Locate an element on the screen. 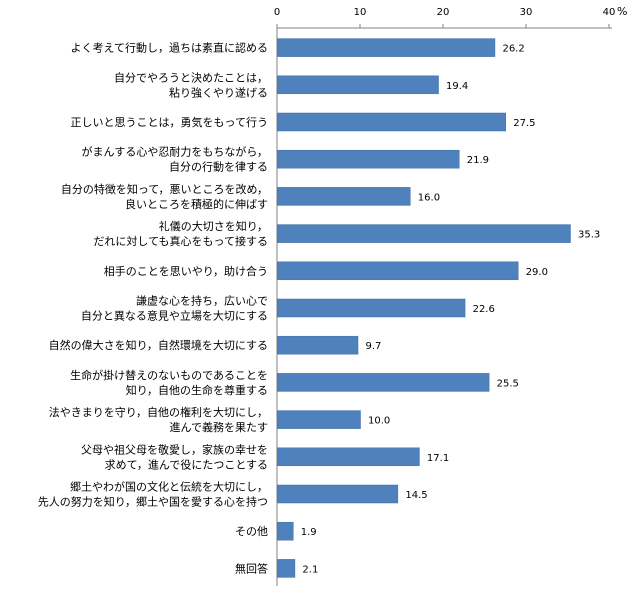 The width and height of the screenshot is (640, 595). bar-value-label: 14.5 is located at coordinates (416, 495).